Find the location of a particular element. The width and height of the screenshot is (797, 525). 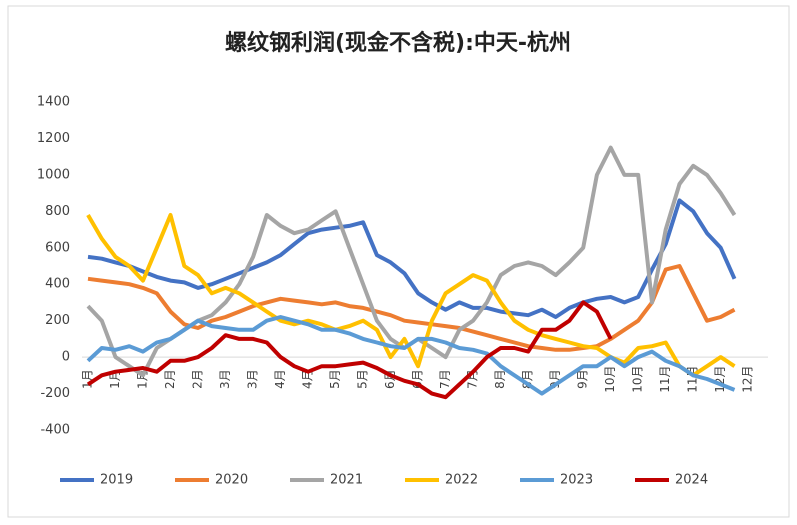

legend-label: 2022 is located at coordinates (461, 480).